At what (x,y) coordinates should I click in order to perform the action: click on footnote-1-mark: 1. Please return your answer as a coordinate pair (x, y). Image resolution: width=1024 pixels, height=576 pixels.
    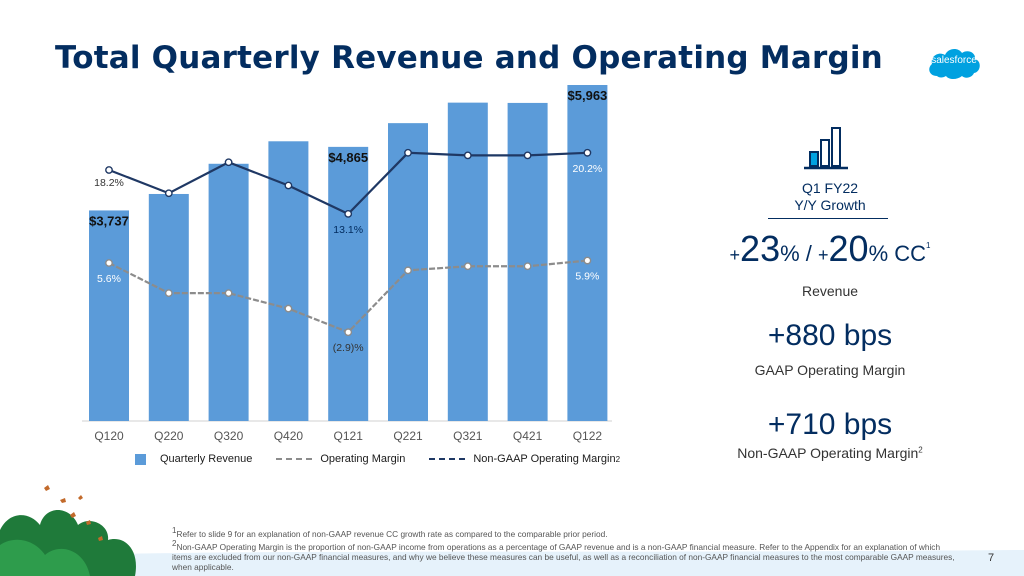
    Looking at the image, I should click on (174, 530).